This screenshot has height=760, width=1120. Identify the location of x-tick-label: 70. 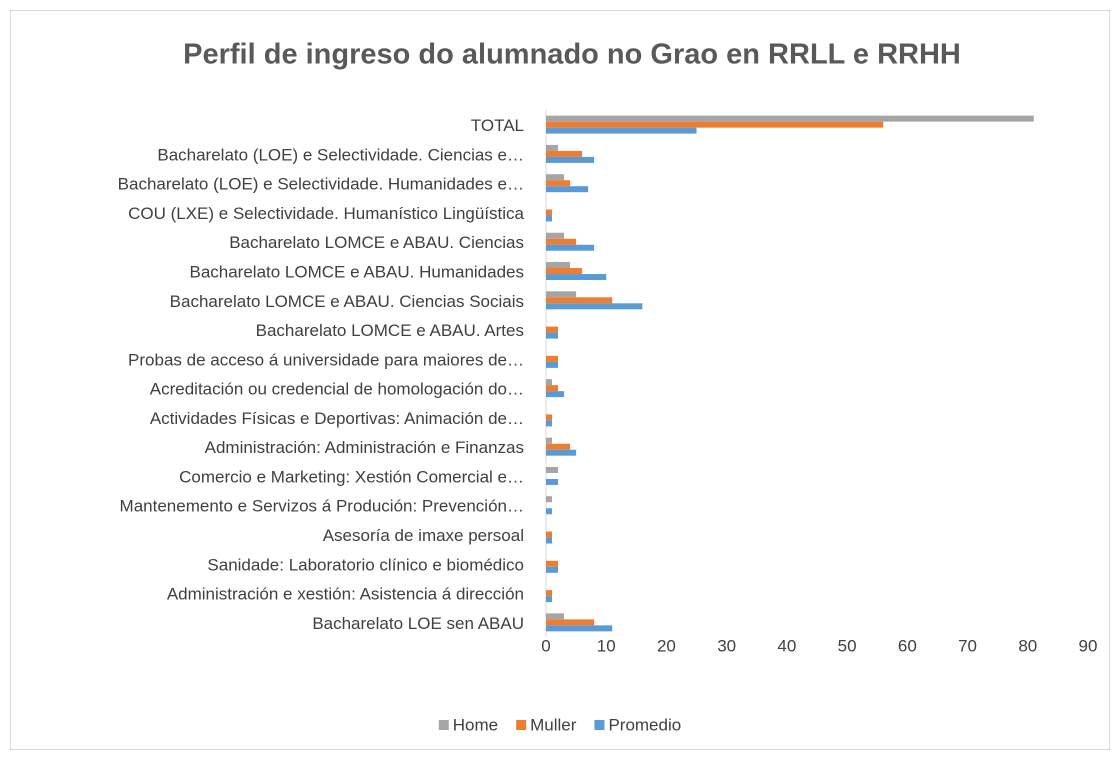
(967, 645).